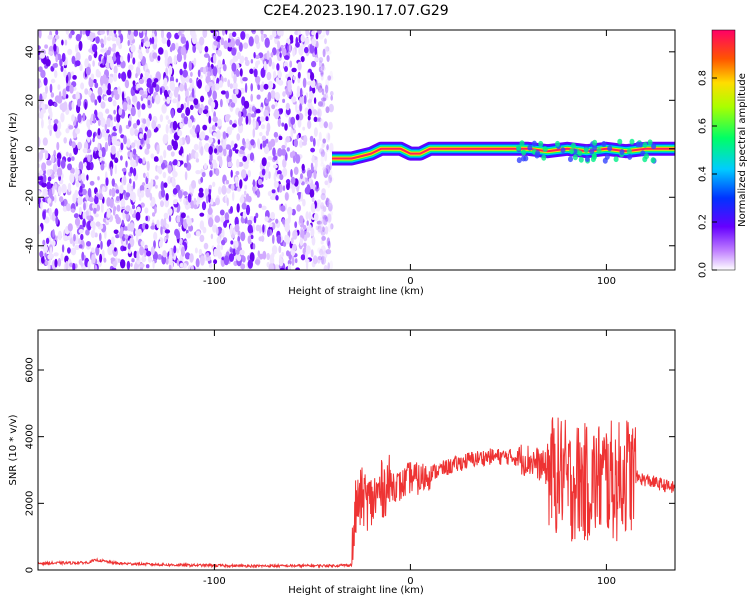 This screenshot has height=600, width=750. Describe the element at coordinates (30, 570) in the screenshot. I see `snr-y-tick-label-0: 0` at that location.